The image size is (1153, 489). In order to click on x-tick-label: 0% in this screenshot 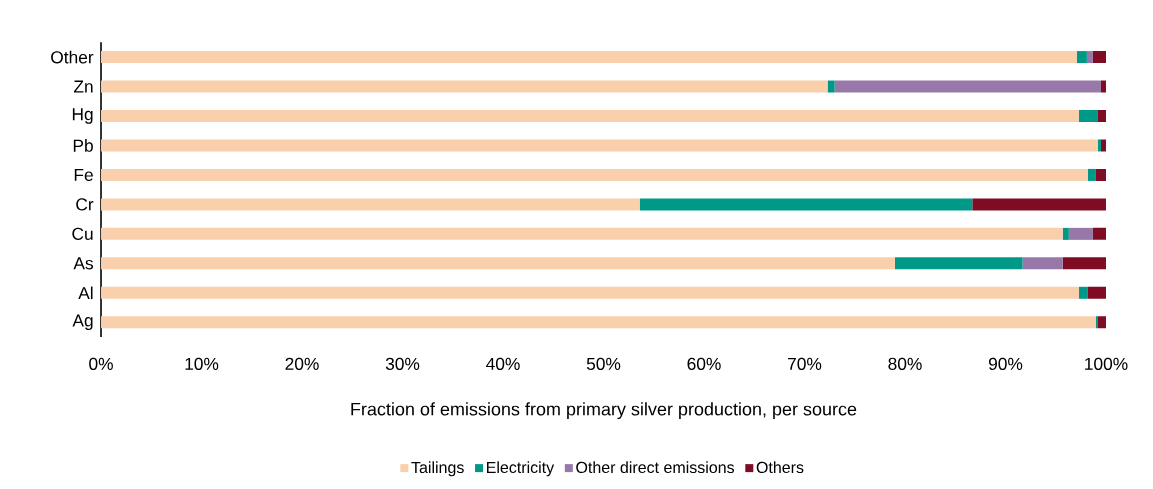, I will do `click(101, 363)`.